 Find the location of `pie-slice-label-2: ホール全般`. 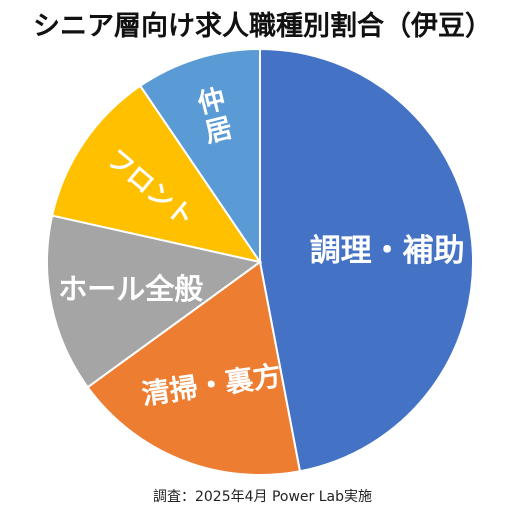

pie-slice-label-2: ホール全般 is located at coordinates (130, 289).